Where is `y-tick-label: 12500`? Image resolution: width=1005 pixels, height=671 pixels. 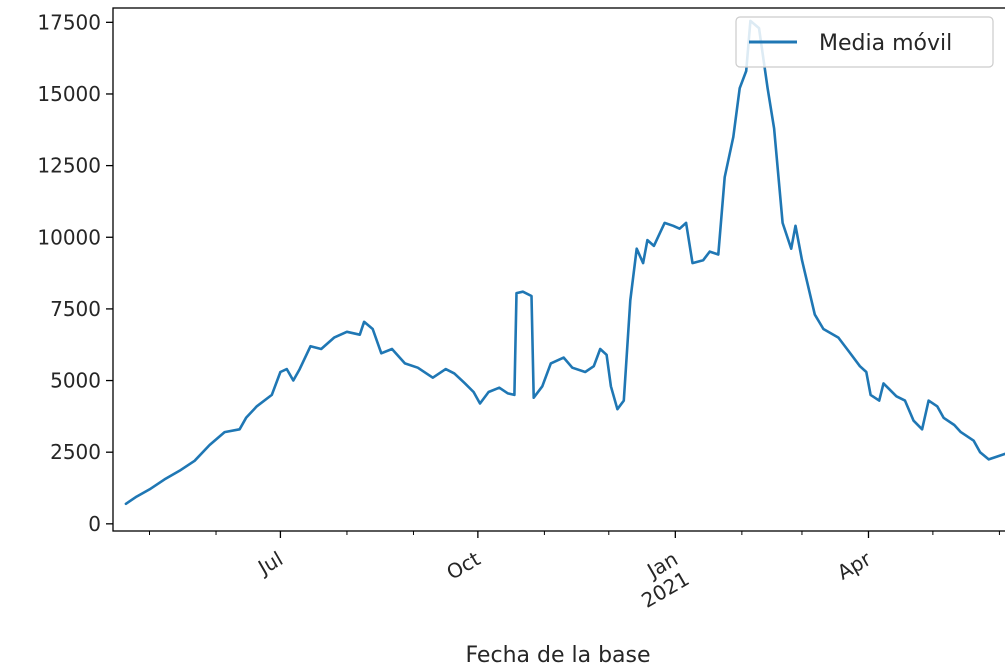 y-tick-label: 12500 is located at coordinates (69, 166).